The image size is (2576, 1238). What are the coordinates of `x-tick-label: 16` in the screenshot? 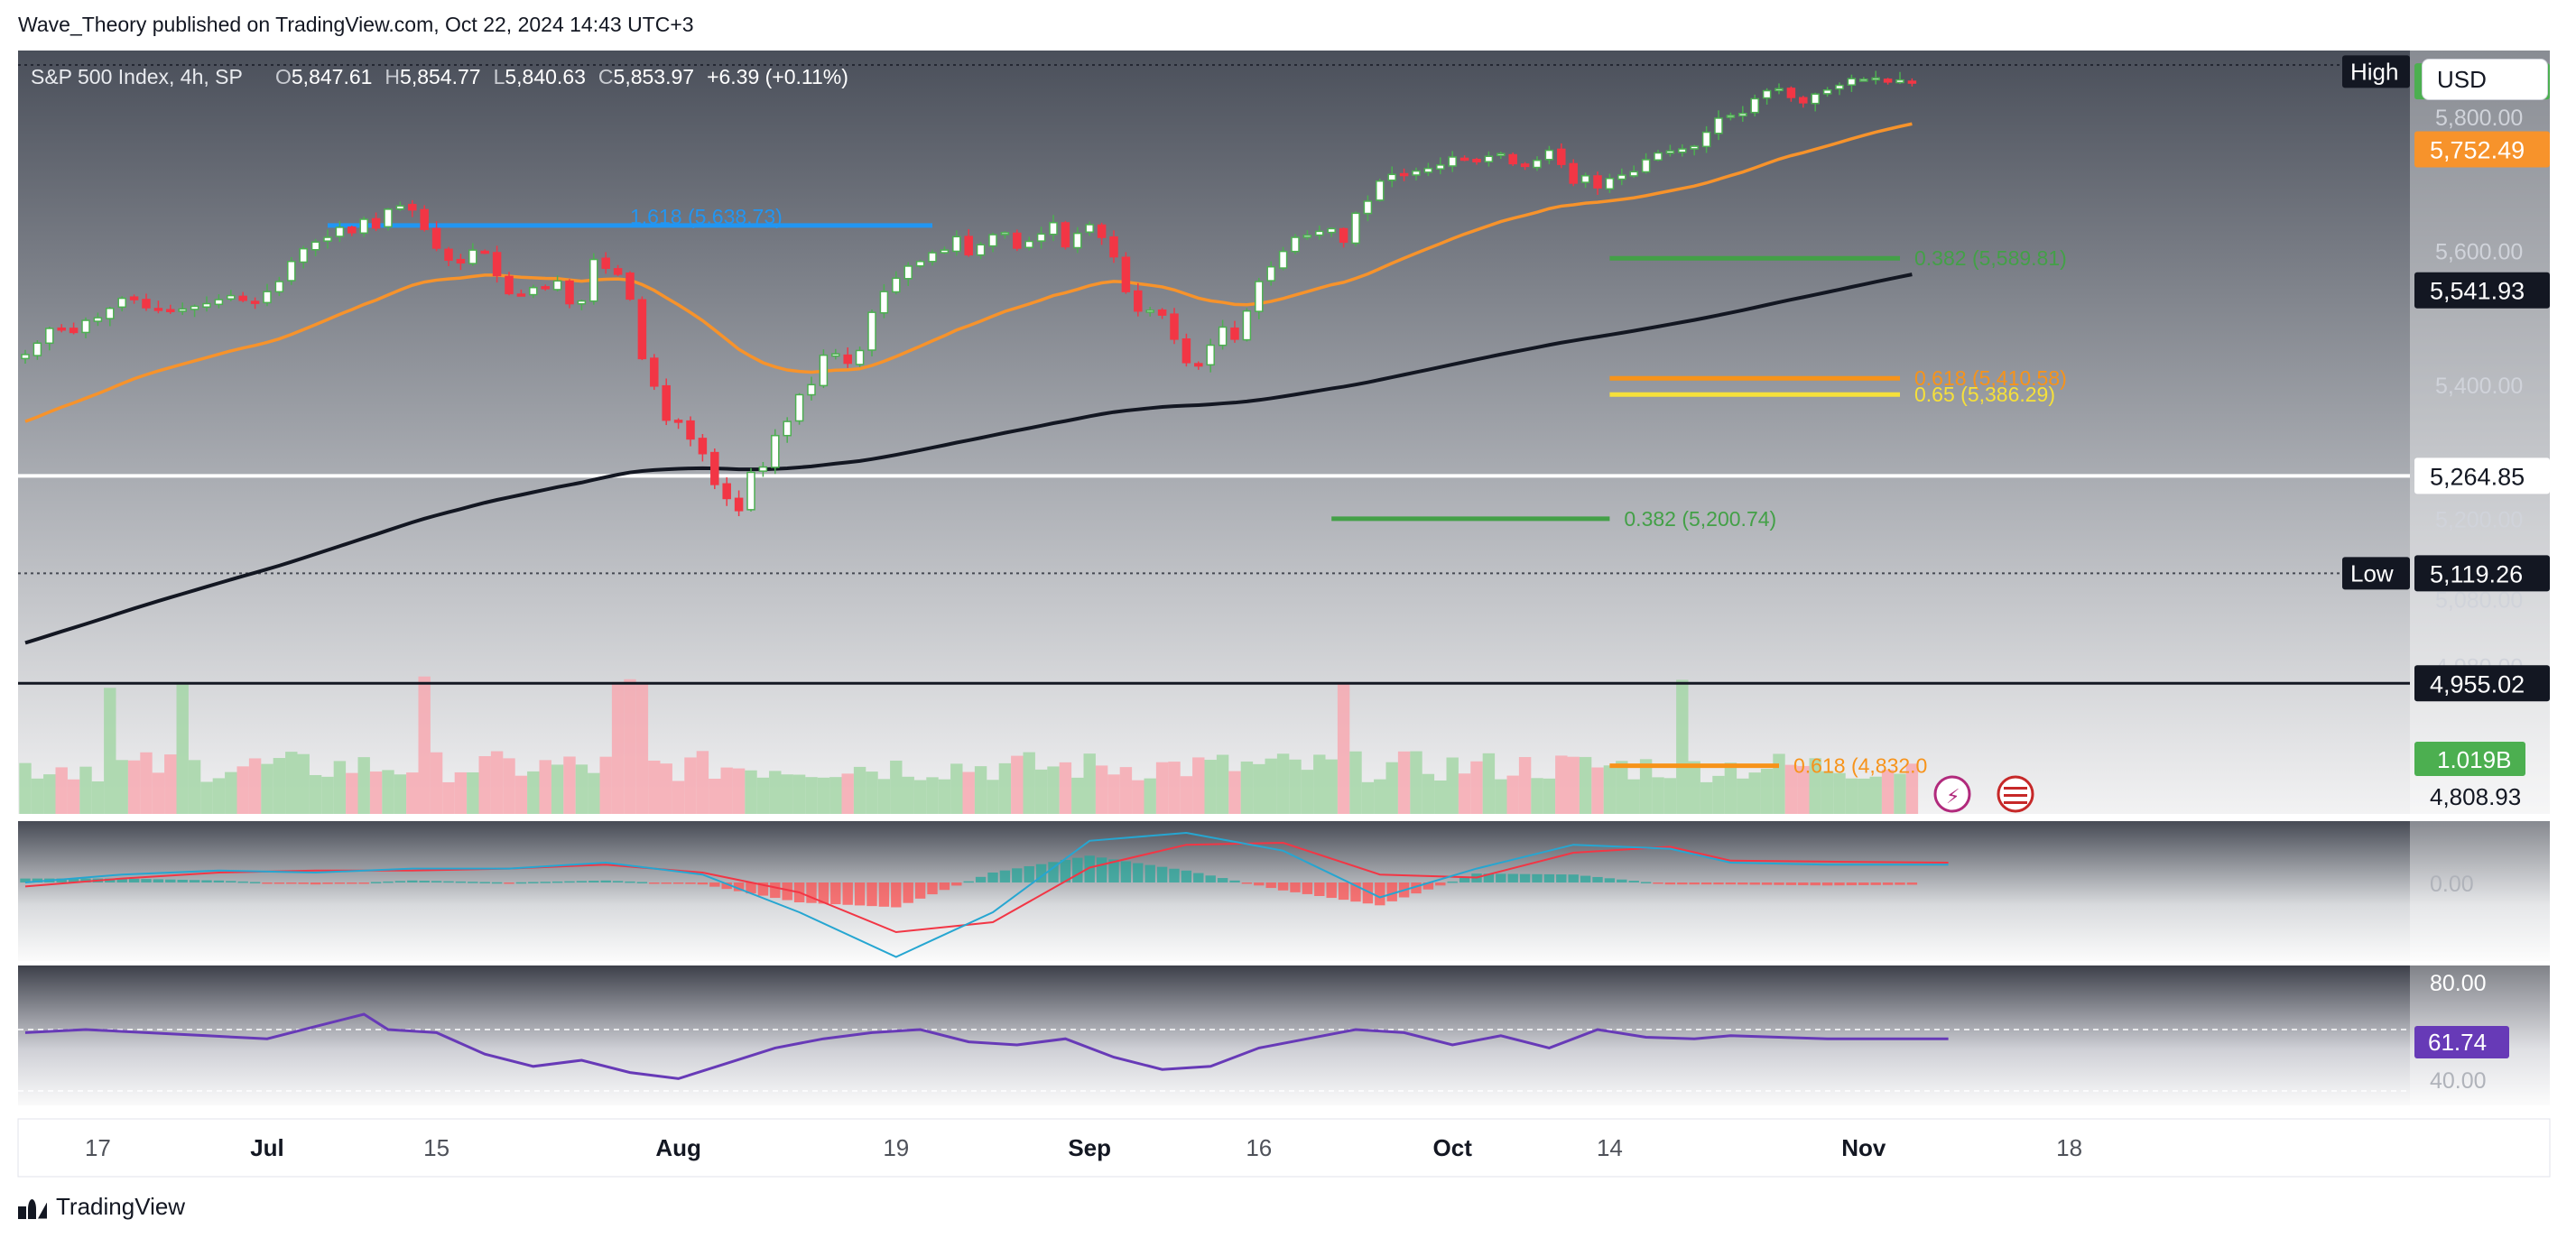 It's located at (1259, 1147).